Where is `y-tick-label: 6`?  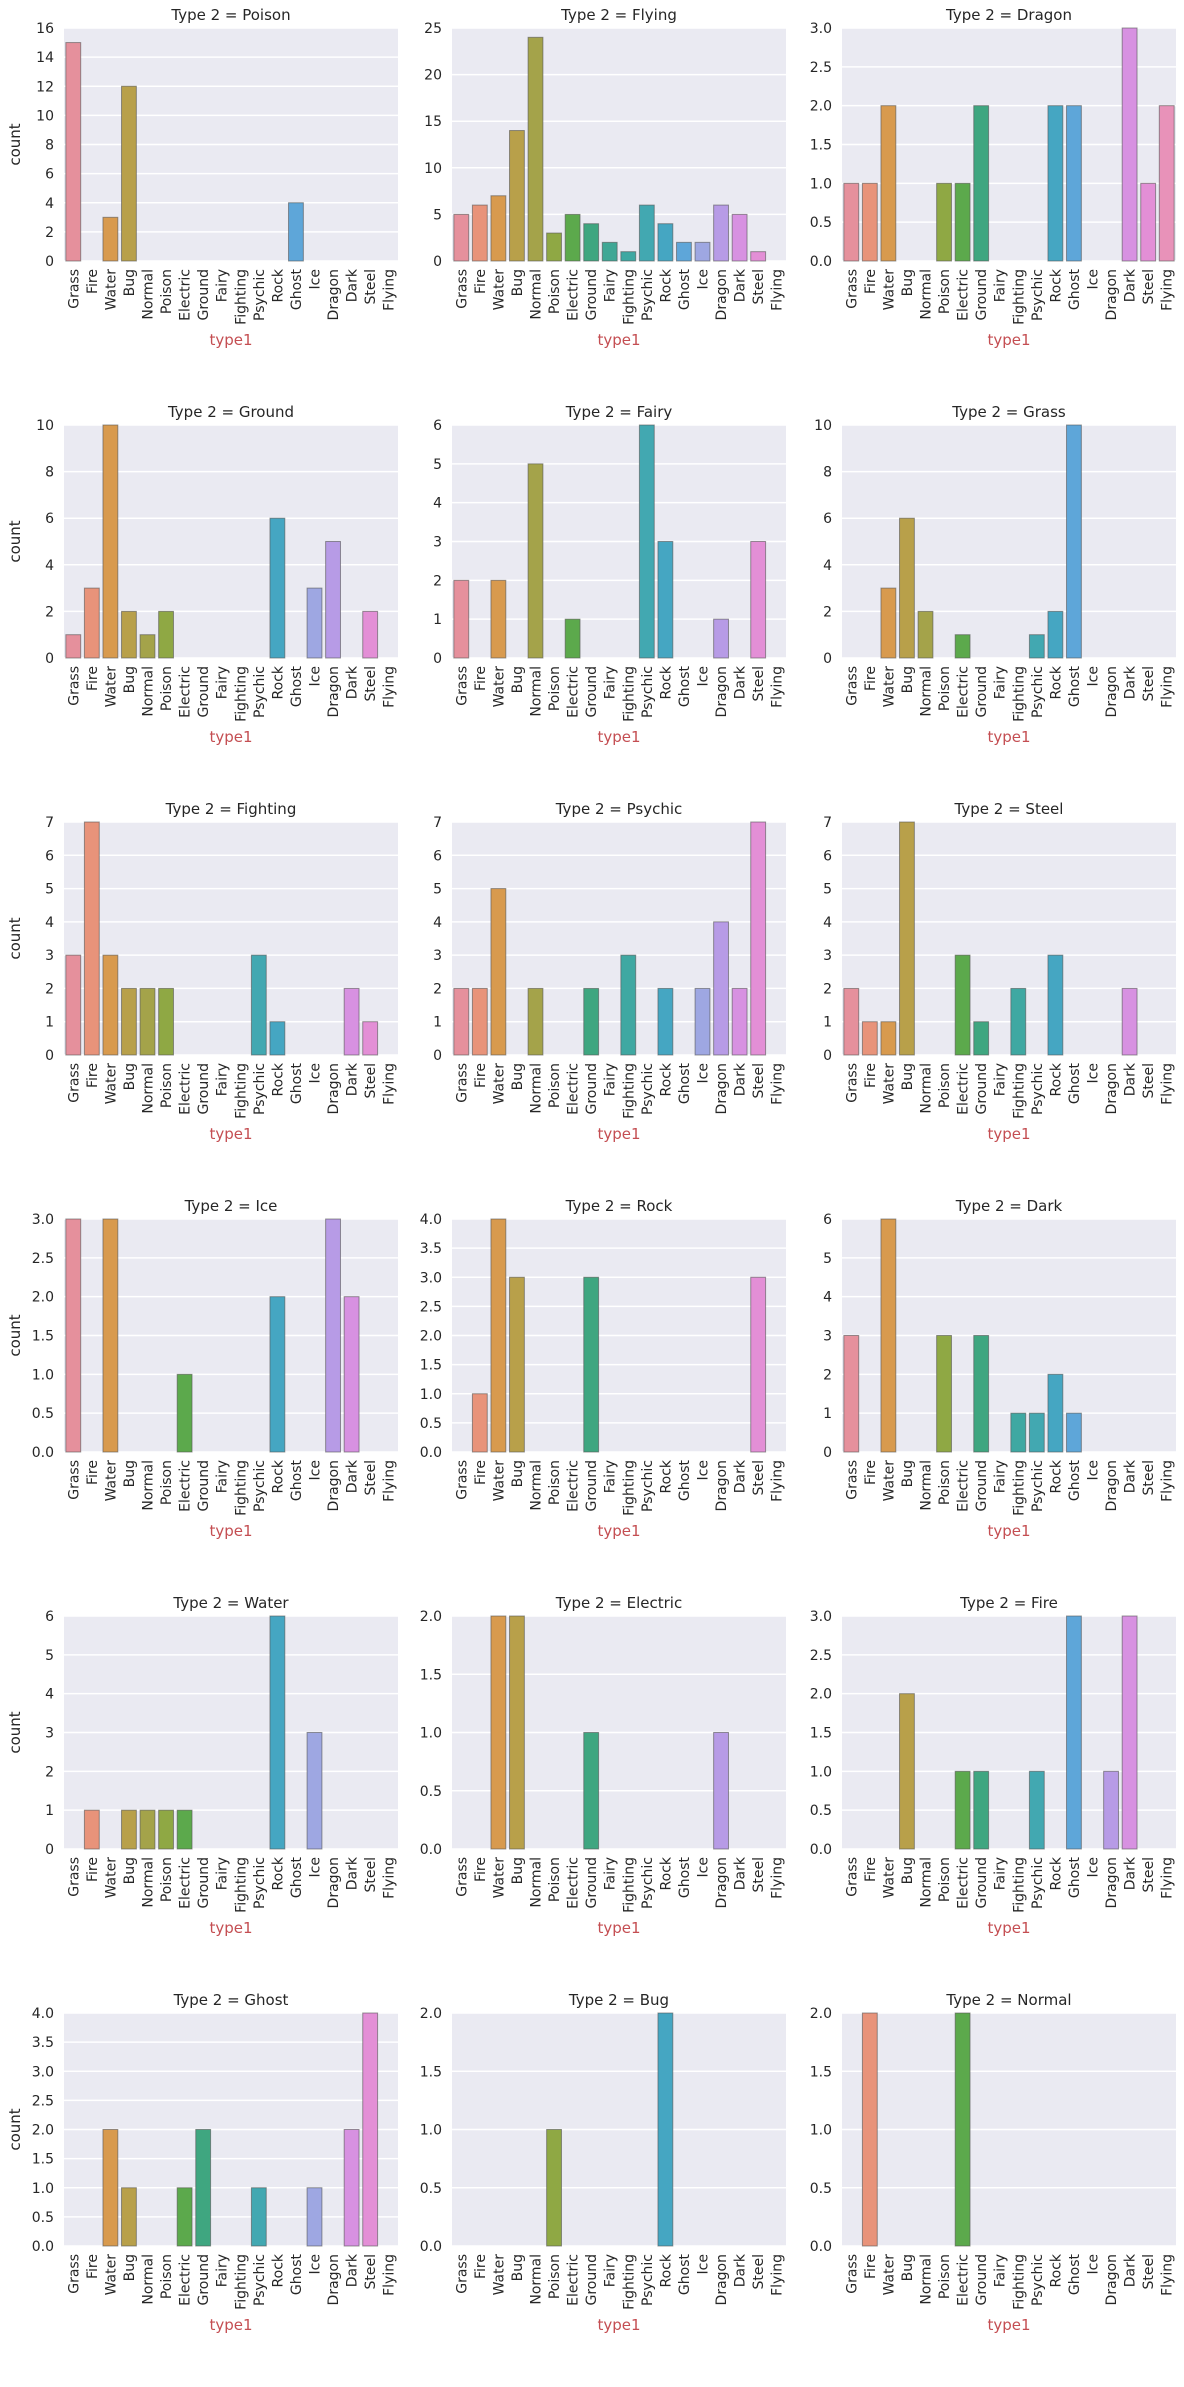 y-tick-label: 6 is located at coordinates (49, 856).